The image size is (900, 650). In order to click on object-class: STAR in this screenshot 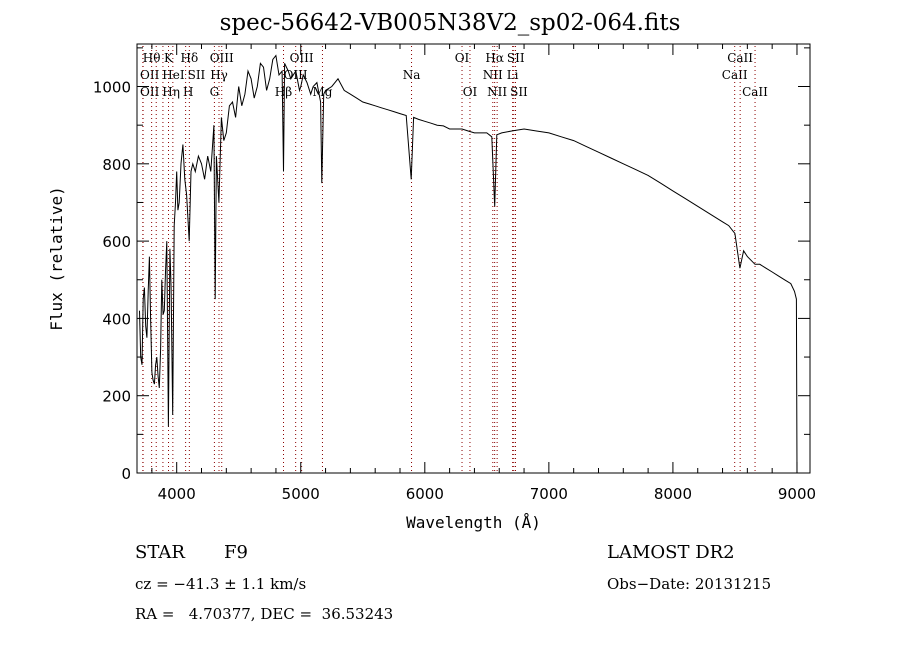, I will do `click(160, 552)`.